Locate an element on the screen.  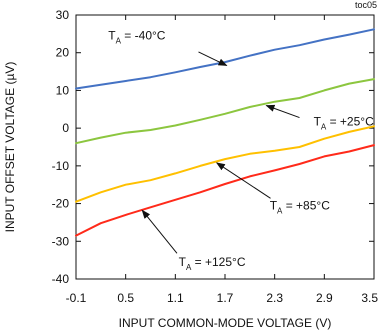
x-tick-label: 1.7 is located at coordinates (225, 298).